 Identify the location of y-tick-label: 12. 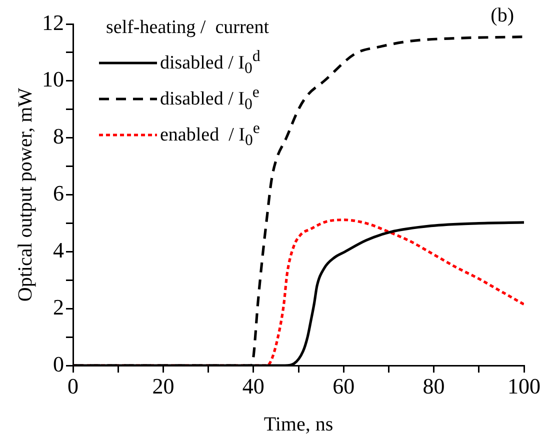
(53, 22).